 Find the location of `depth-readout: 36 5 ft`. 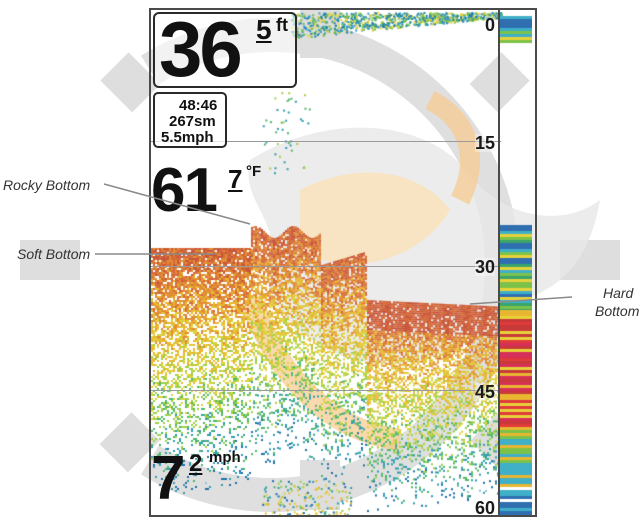

depth-readout: 36 5 ft is located at coordinates (225, 50).